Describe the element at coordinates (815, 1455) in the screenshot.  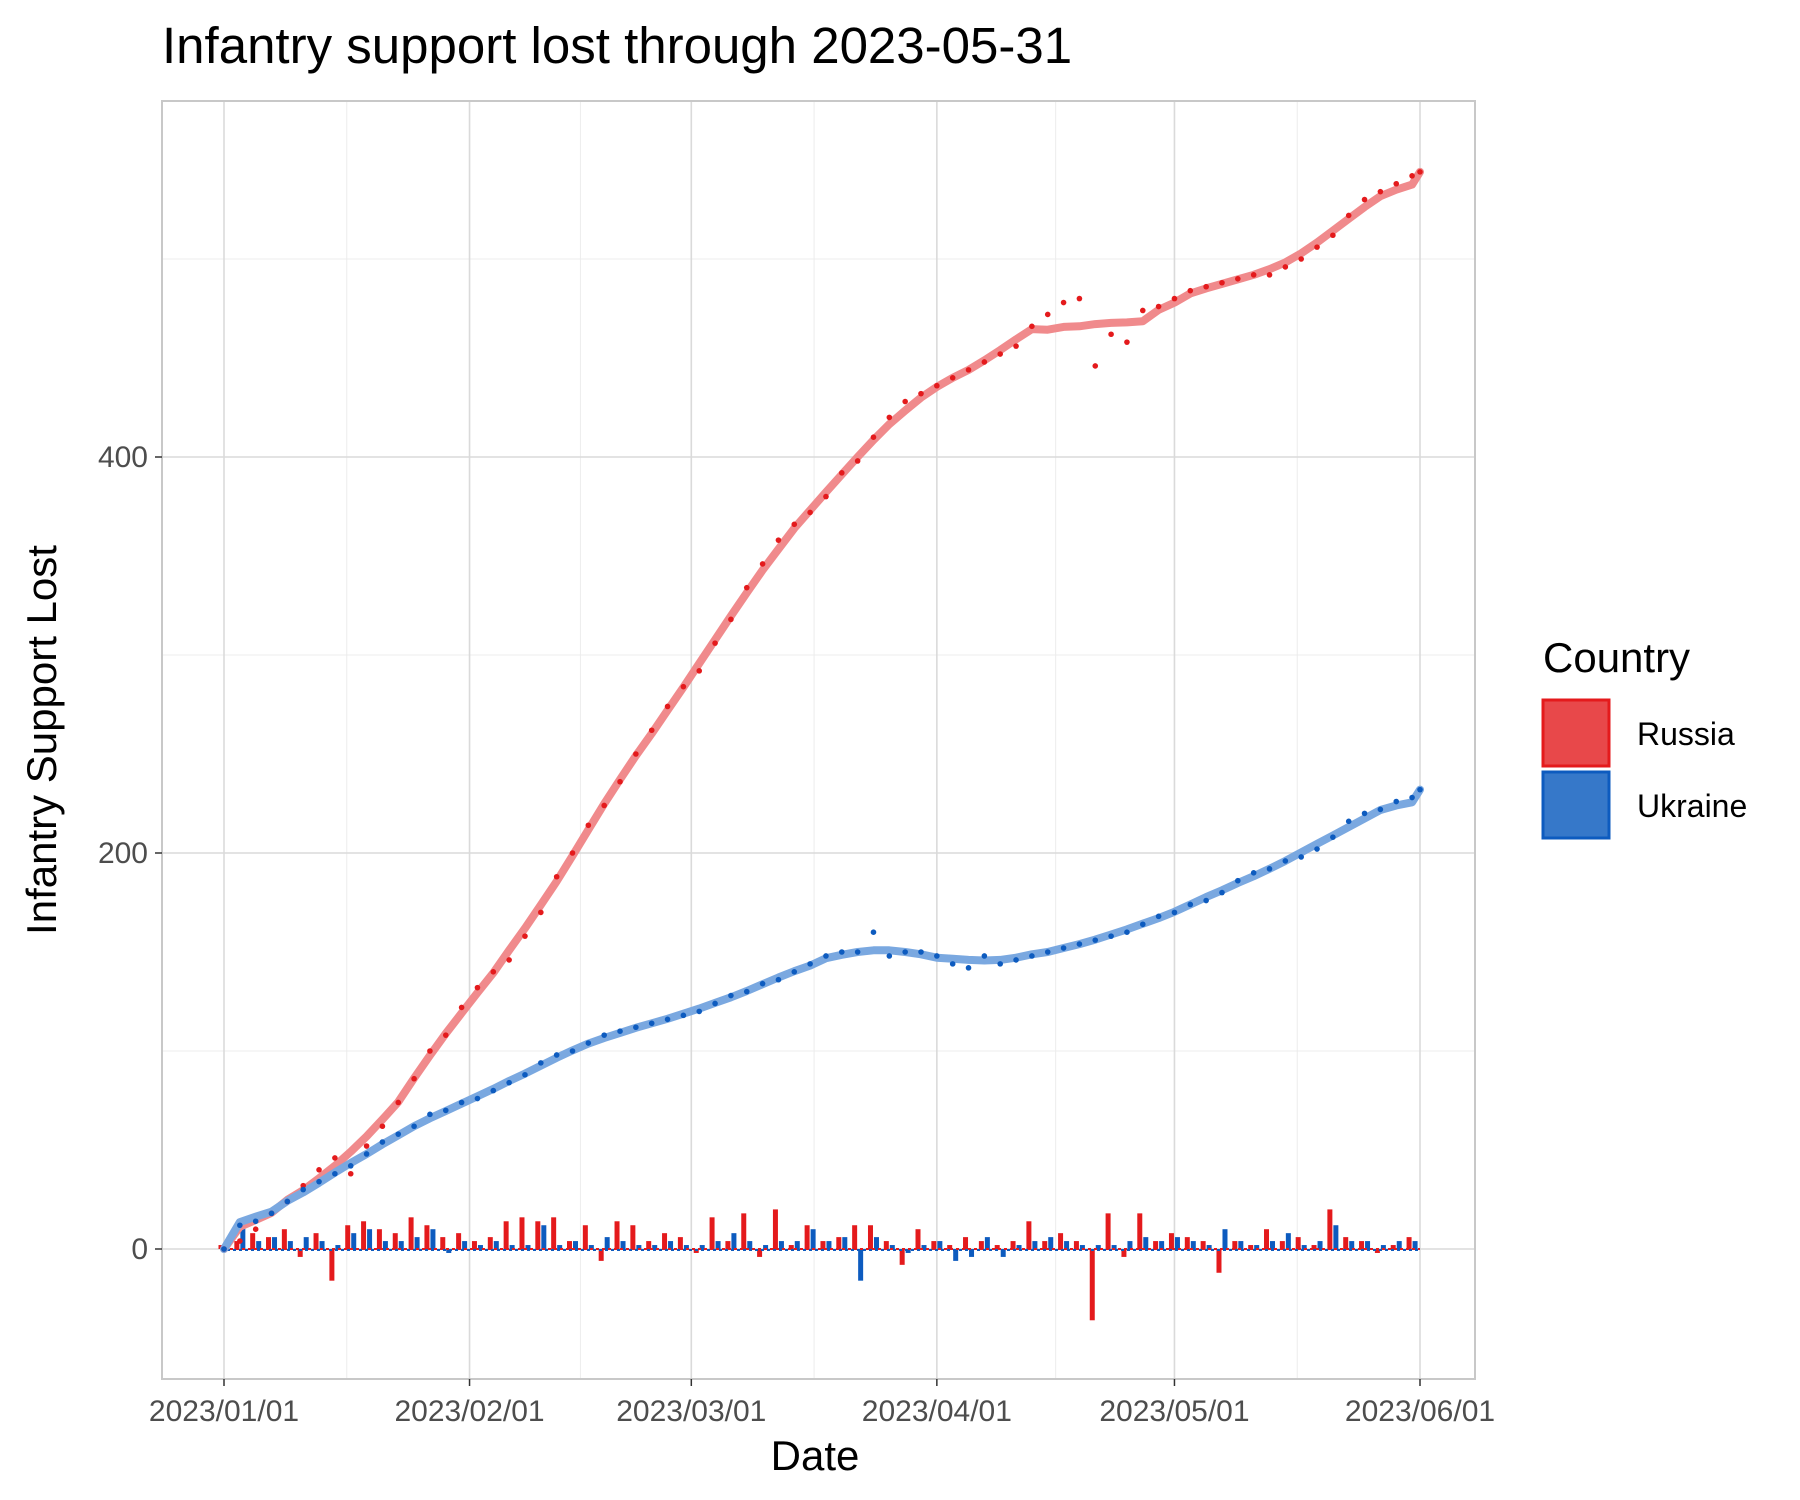
I see `x-axis-title: Date` at that location.